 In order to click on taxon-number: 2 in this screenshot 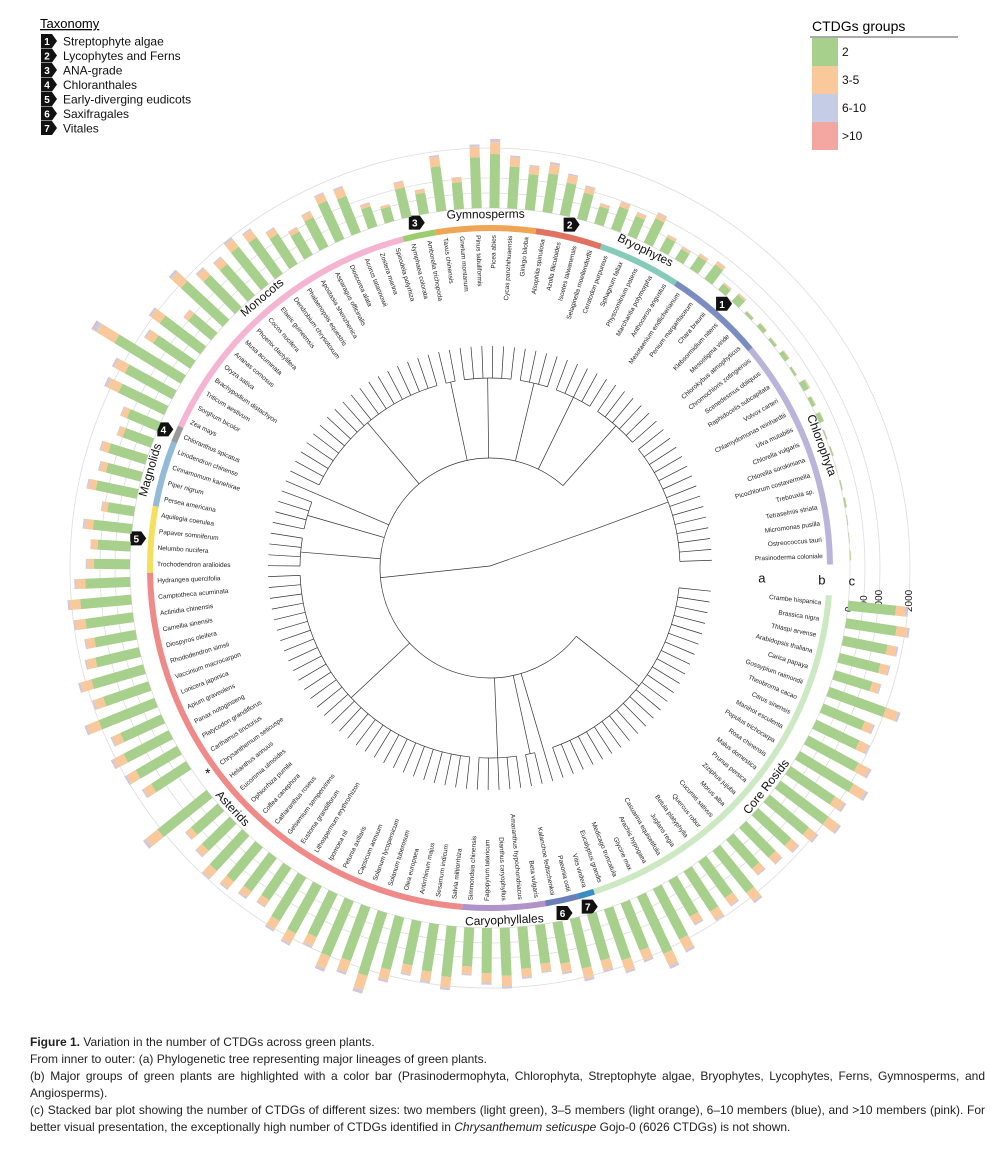, I will do `click(570, 226)`.